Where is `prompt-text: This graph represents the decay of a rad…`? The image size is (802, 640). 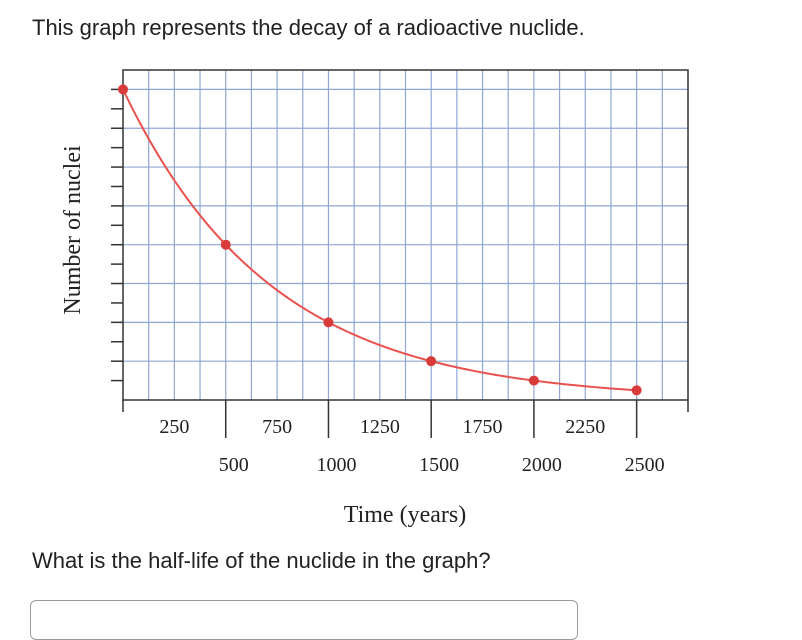
prompt-text: This graph represents the decay of a rad… is located at coordinates (308, 27).